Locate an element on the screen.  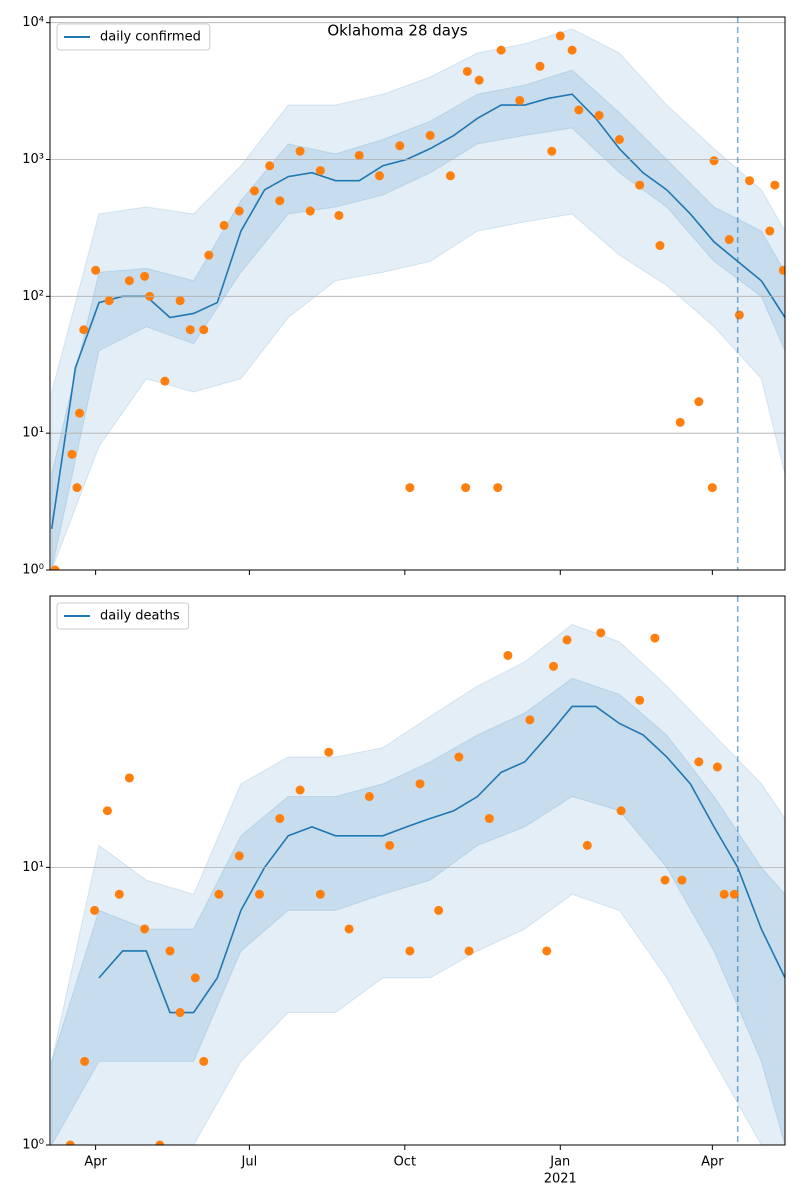
x-tick-label: Jul is located at coordinates (249, 1162).